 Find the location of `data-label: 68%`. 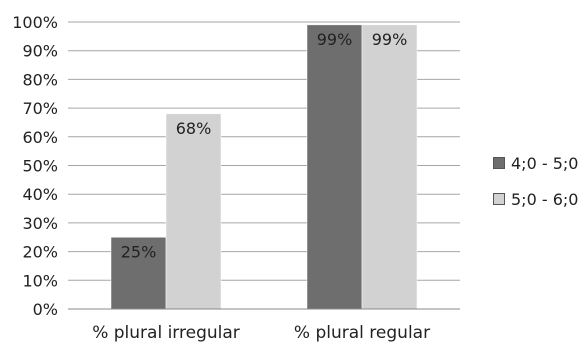

data-label: 68% is located at coordinates (194, 128).